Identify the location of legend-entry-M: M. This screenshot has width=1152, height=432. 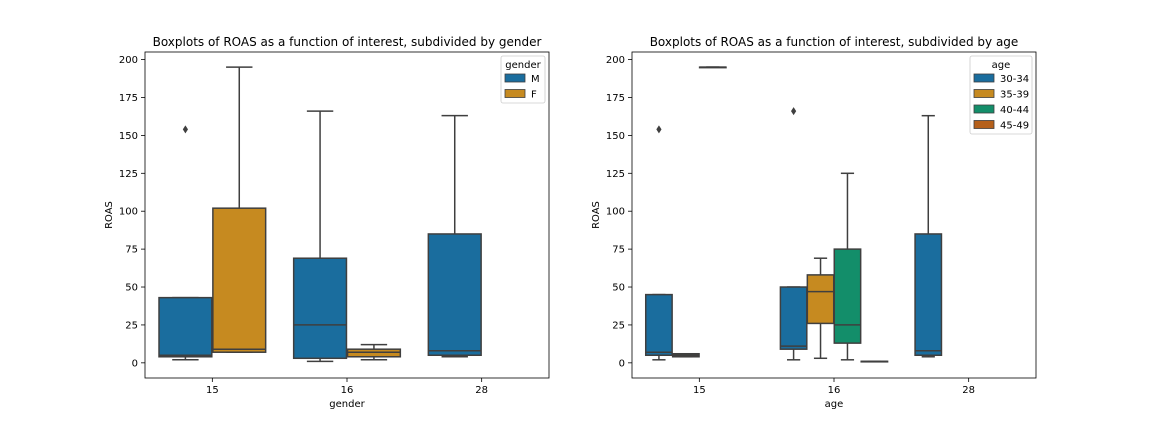
(535, 79).